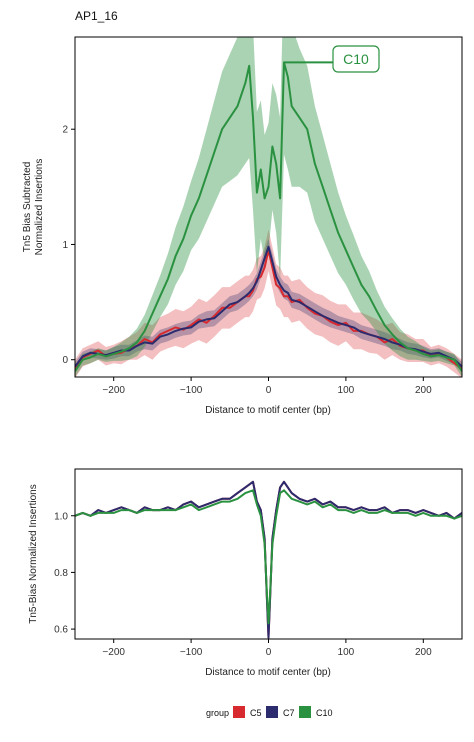 The height and width of the screenshot is (742, 474). What do you see at coordinates (65, 360) in the screenshot?
I see `top-ytick-label: 0` at bounding box center [65, 360].